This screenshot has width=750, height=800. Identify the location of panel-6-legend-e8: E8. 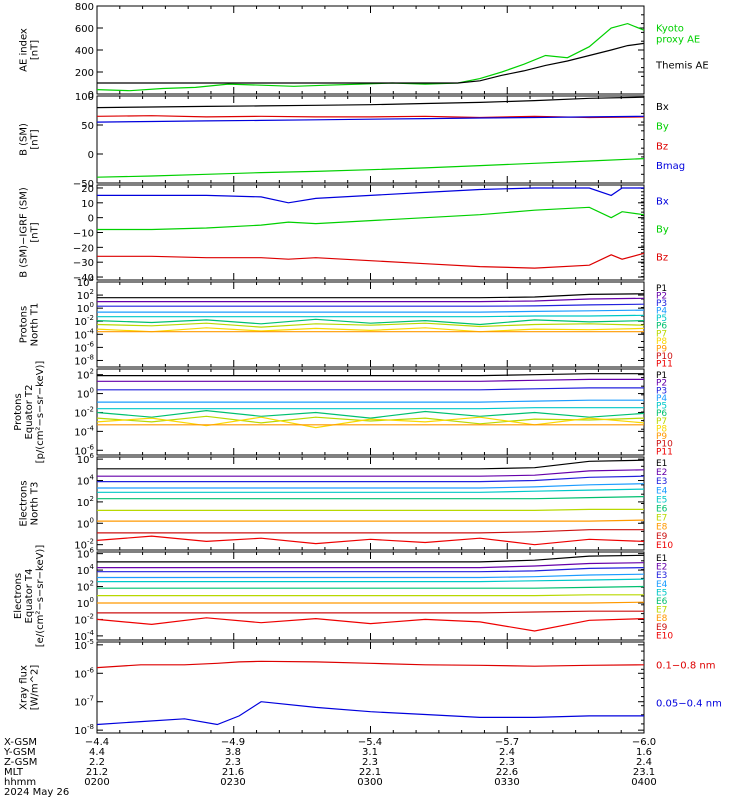
(662, 528).